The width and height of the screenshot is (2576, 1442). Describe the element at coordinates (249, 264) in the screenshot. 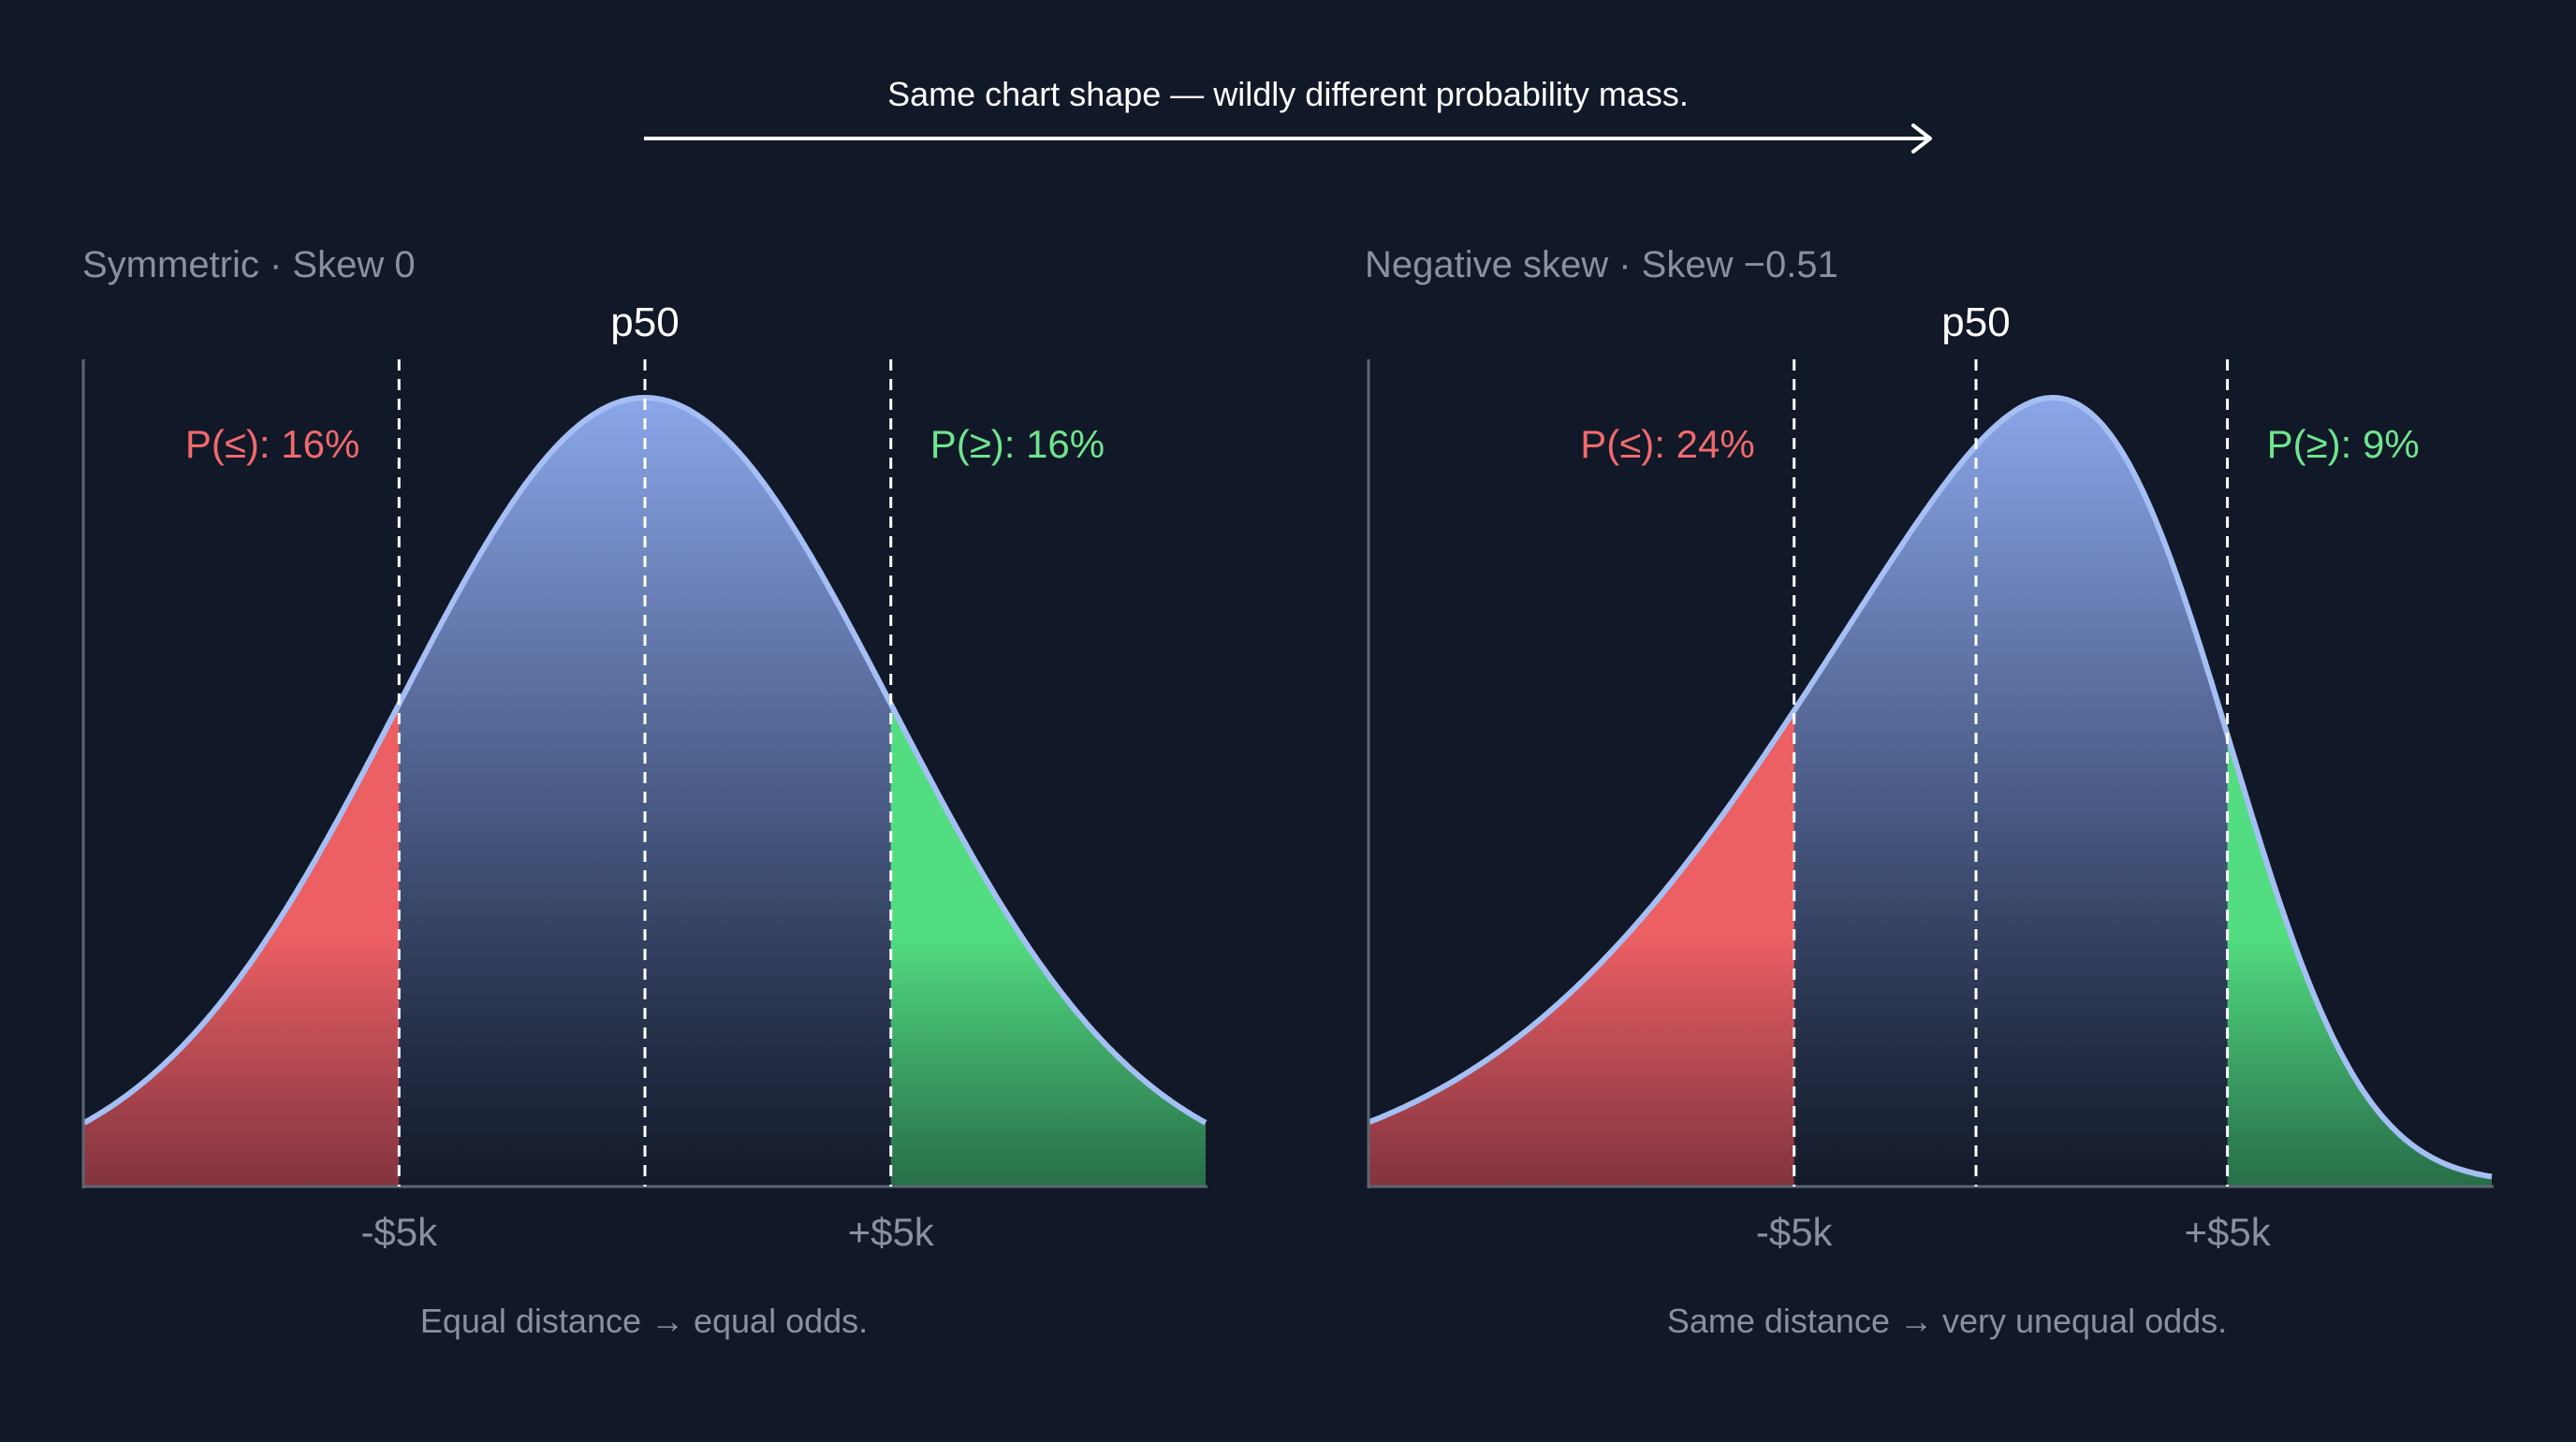

I see `chart-title: Symmetric · Skew 0` at that location.